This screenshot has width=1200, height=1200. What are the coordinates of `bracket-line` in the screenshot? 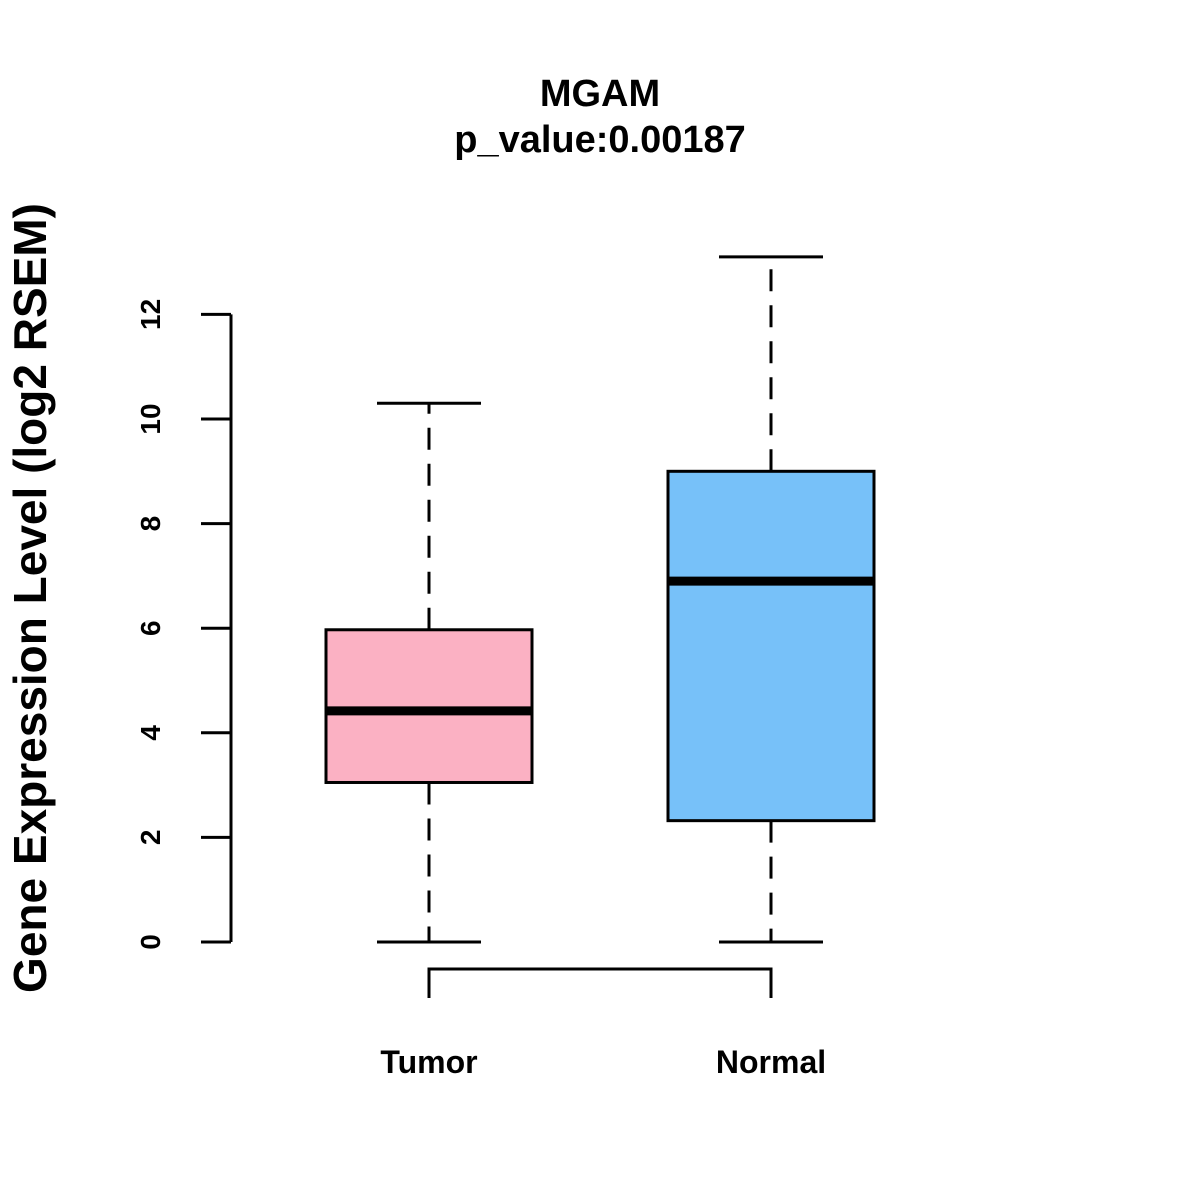 It's located at (600, 982).